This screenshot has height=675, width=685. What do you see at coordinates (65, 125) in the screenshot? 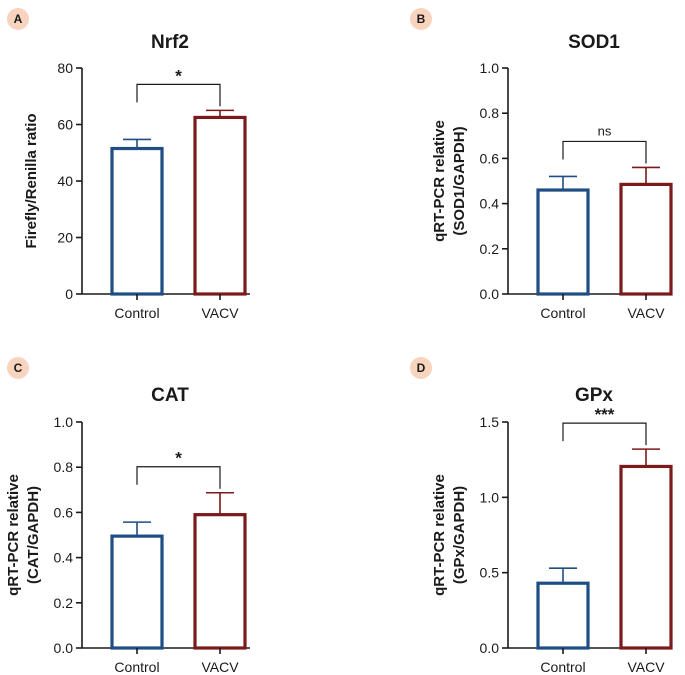
I see `y-tick-label: 60` at bounding box center [65, 125].